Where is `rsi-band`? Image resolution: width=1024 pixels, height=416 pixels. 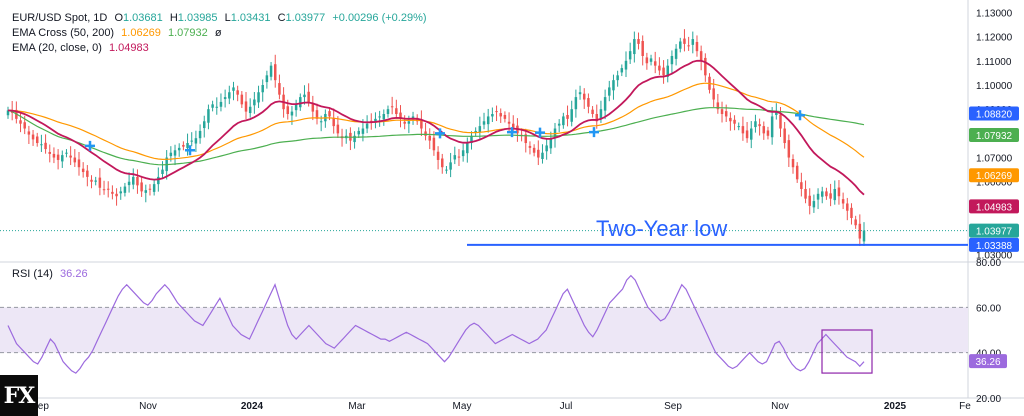
rsi-band is located at coordinates (484, 330).